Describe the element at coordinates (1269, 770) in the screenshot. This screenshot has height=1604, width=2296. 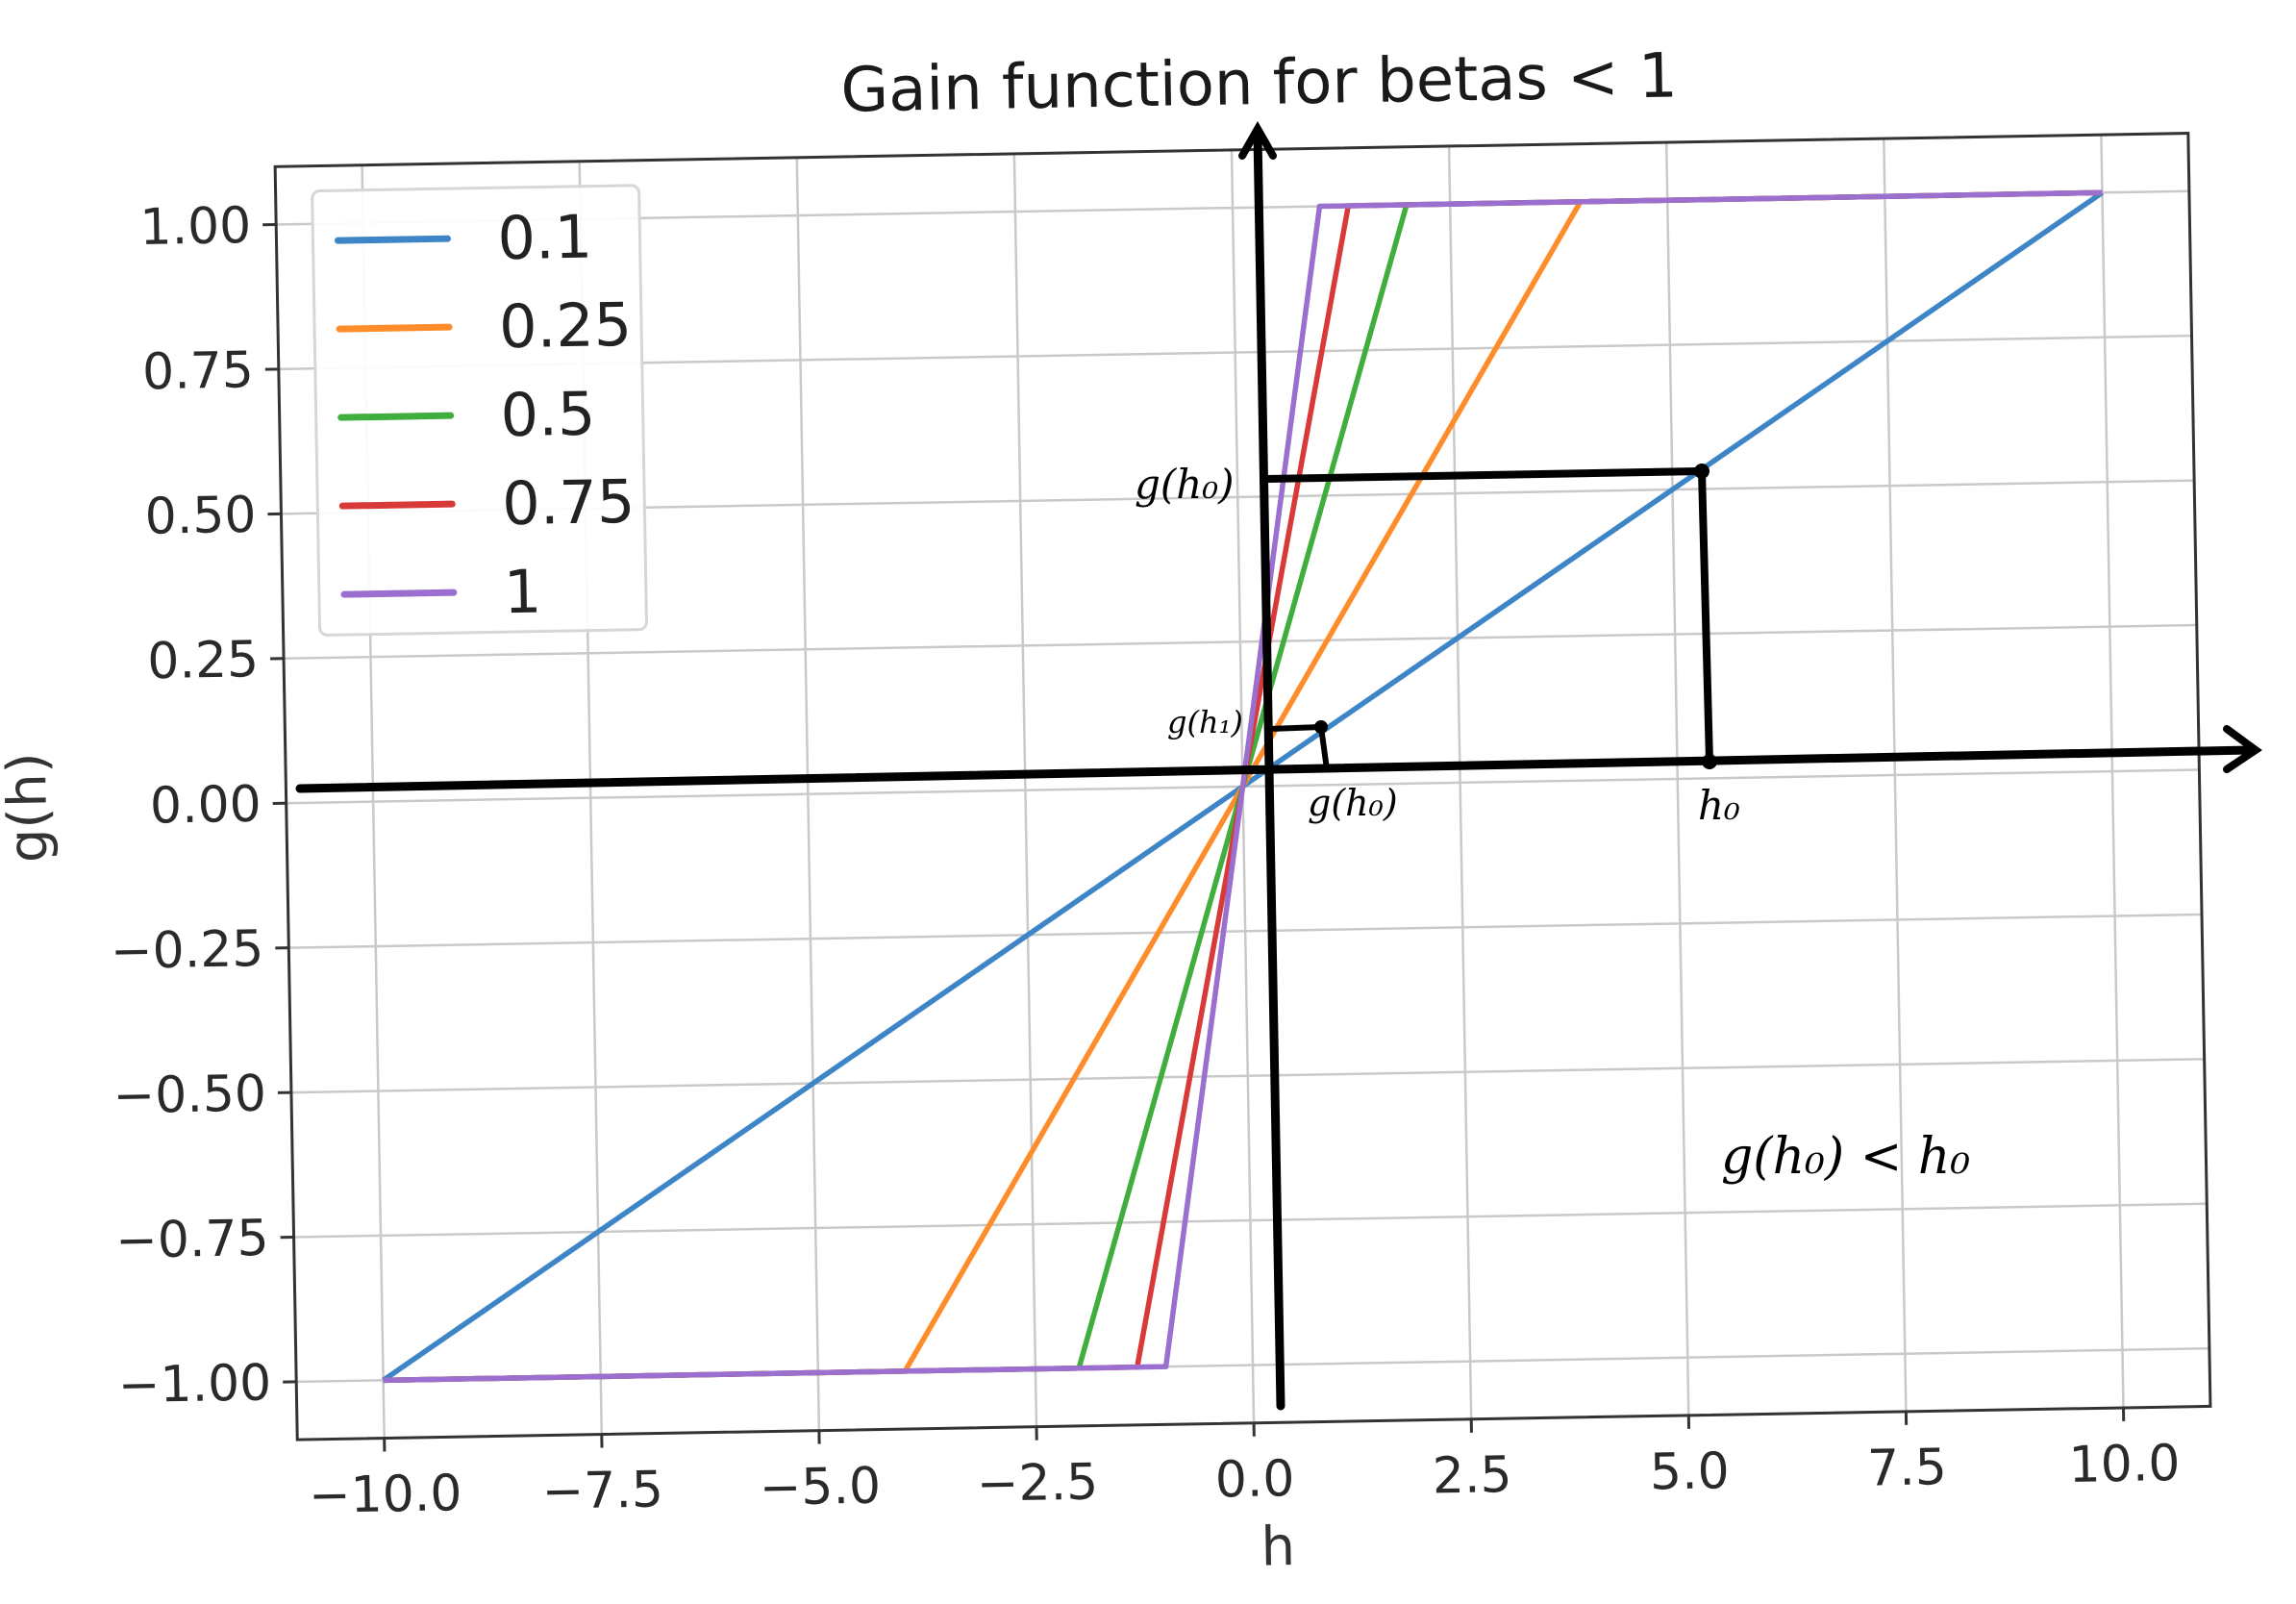
I see `hand-drawn-y-axis` at that location.